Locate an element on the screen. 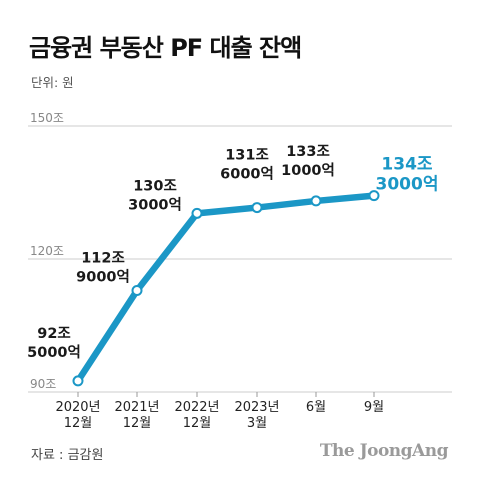 This screenshot has width=480, height=477. x-tick-label: 9월 is located at coordinates (374, 407).